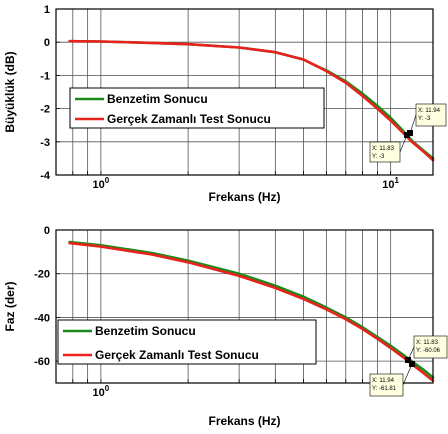  What do you see at coordinates (384, 389) in the screenshot?
I see `data-tip-text: Y: -61.81` at bounding box center [384, 389].